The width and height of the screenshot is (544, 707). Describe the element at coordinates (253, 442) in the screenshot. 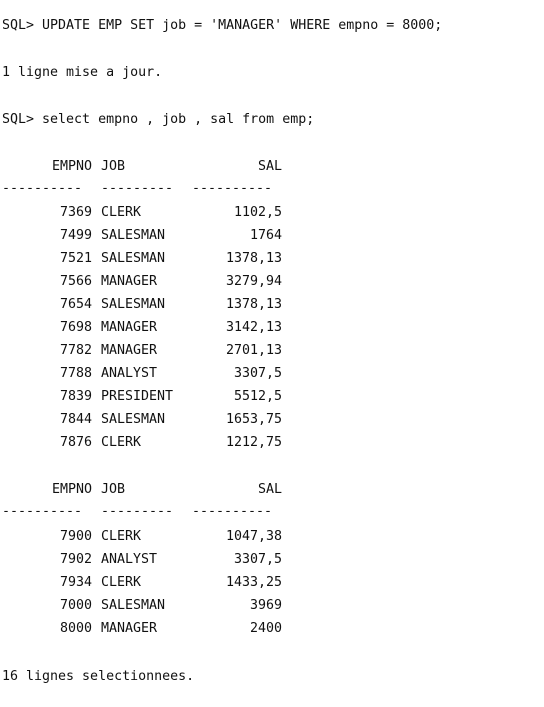

I see `cell-sal: 1212,75` at that location.